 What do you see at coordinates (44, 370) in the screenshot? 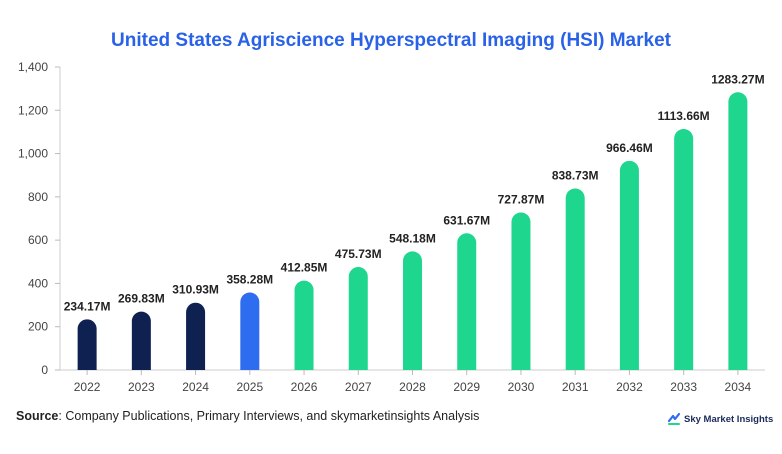
I see `y-tick-label: 0` at bounding box center [44, 370].